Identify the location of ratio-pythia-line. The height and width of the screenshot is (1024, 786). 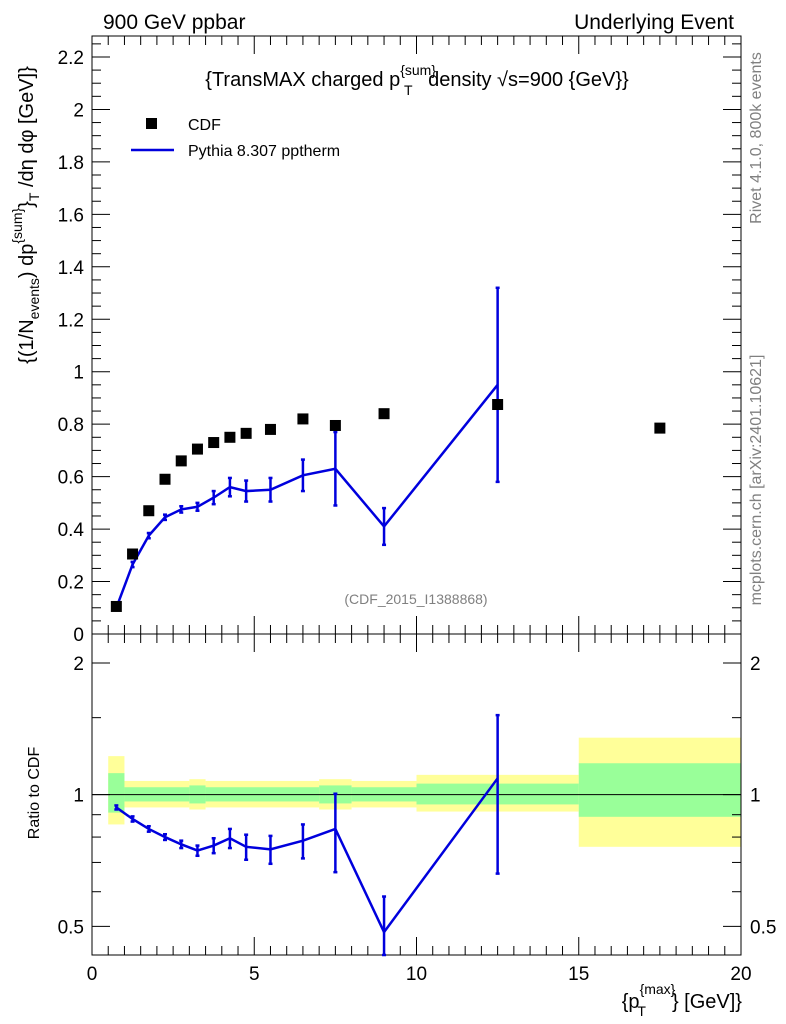
(307, 856).